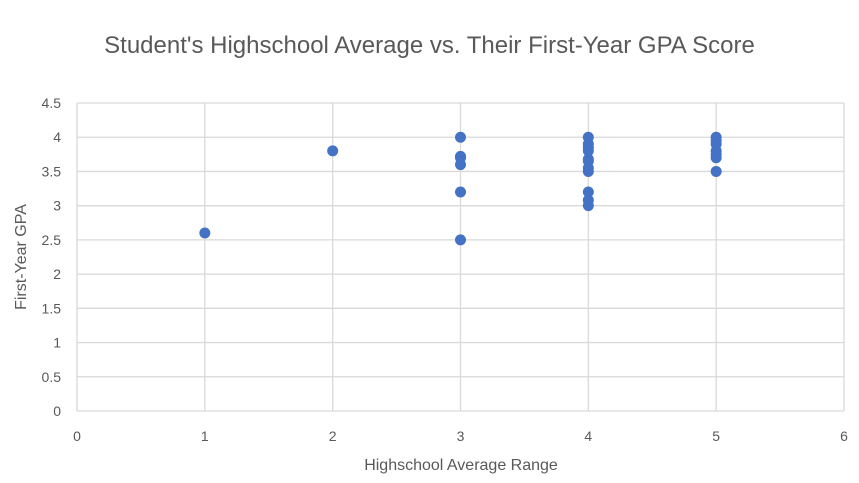  Describe the element at coordinates (52, 171) in the screenshot. I see `y-tick-label: 3.5` at that location.